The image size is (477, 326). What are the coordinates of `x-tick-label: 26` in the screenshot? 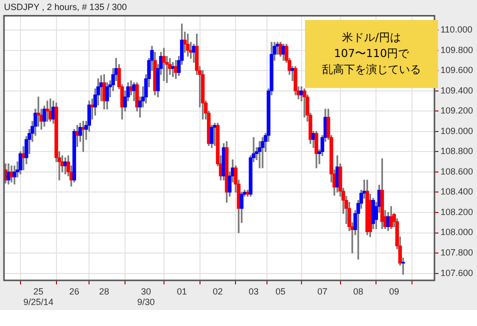 It's located at (74, 291).